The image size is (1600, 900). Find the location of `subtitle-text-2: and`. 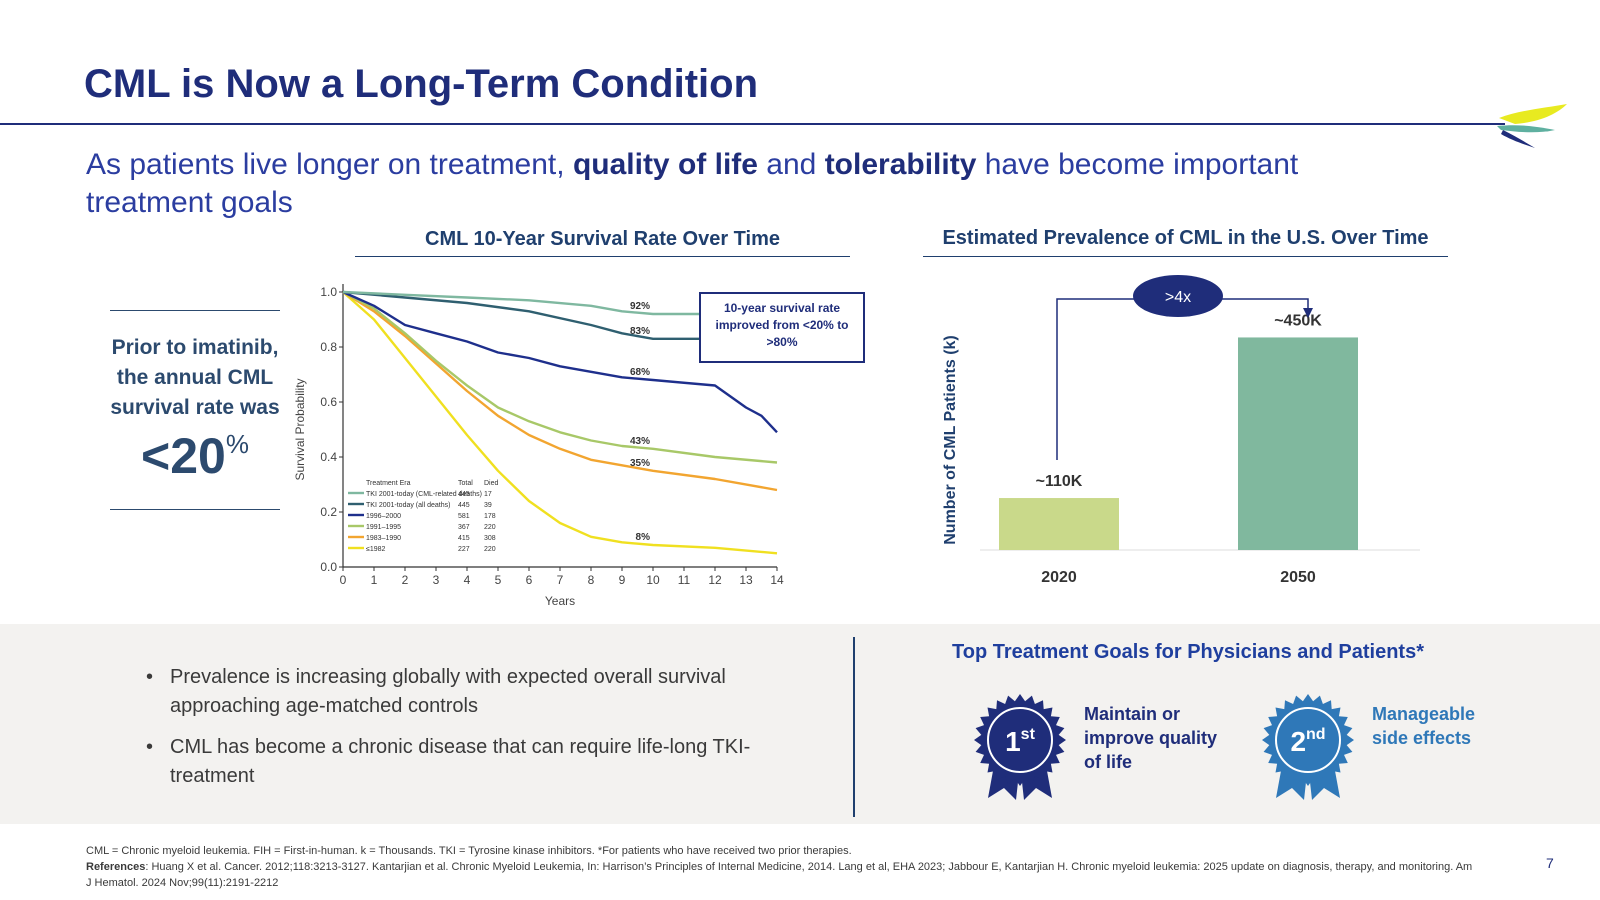

subtitle-text-2: and is located at coordinates (791, 164).